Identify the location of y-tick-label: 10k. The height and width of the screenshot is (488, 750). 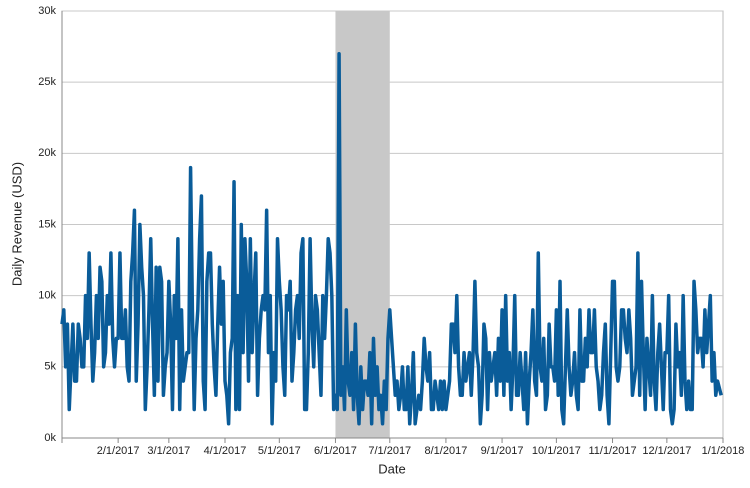
(47, 296).